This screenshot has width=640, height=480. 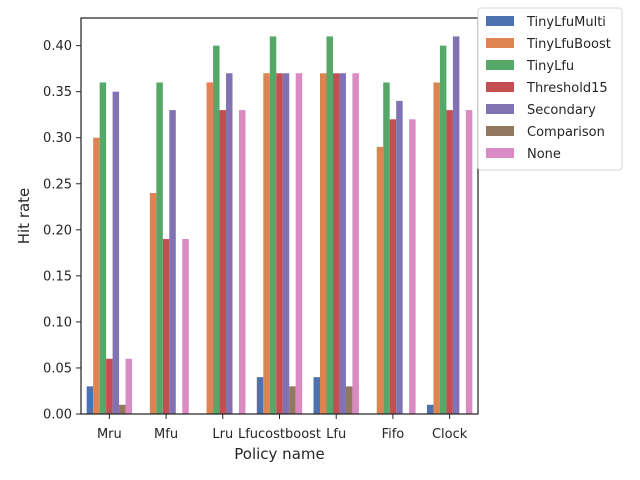 I want to click on legend-entry: None, so click(x=544, y=154).